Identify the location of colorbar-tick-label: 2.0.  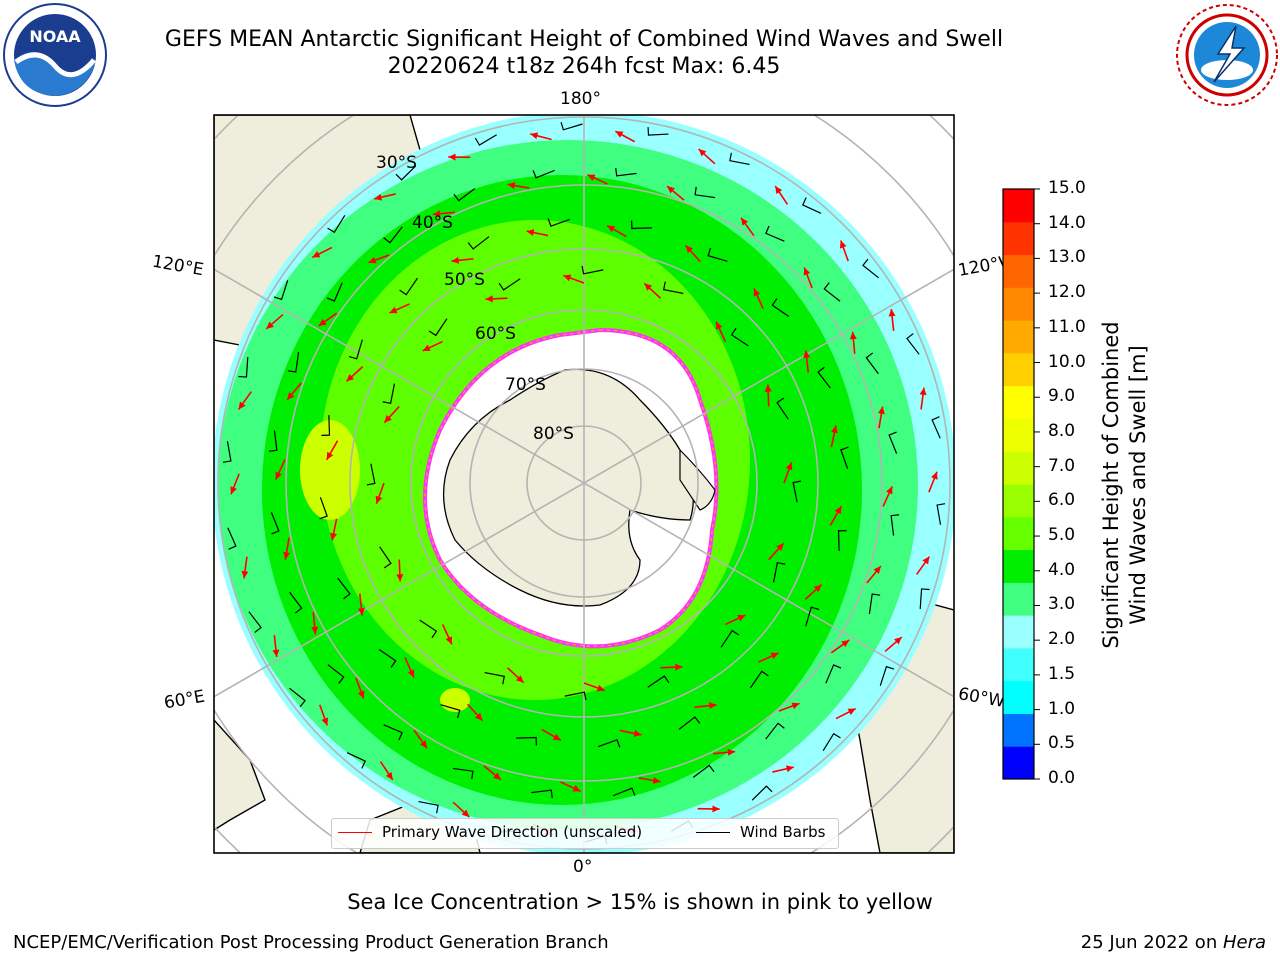
(1062, 639).